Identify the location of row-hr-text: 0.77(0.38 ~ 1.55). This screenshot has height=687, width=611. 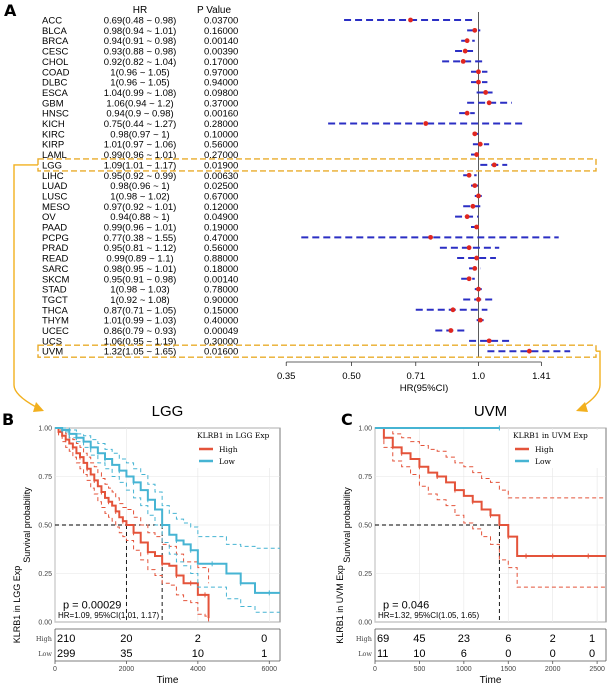
(140, 238).